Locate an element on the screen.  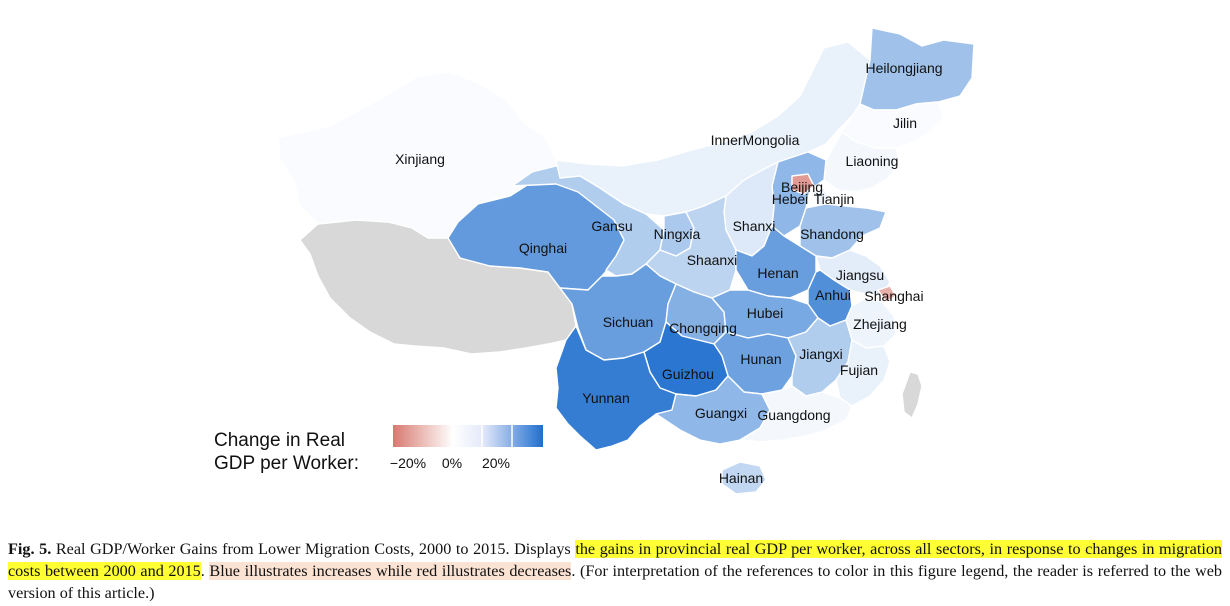
province-guangdong is located at coordinates (796, 414).